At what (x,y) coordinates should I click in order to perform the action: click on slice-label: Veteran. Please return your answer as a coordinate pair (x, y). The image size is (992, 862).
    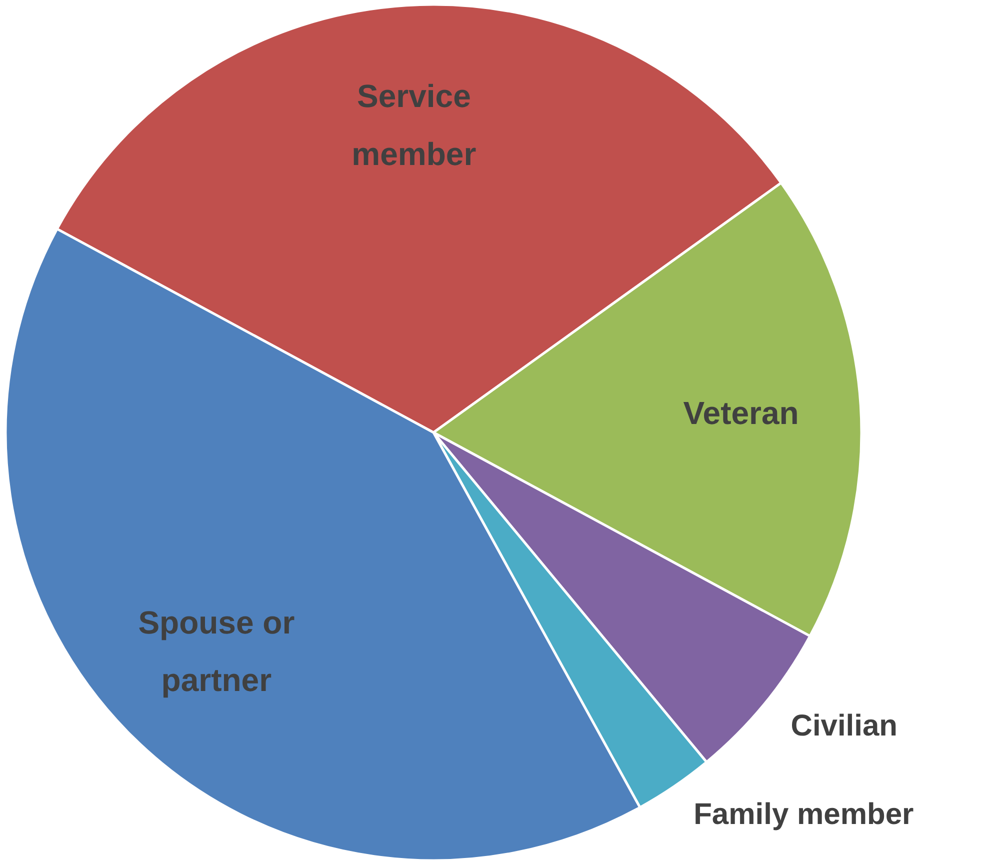
    Looking at the image, I should click on (741, 412).